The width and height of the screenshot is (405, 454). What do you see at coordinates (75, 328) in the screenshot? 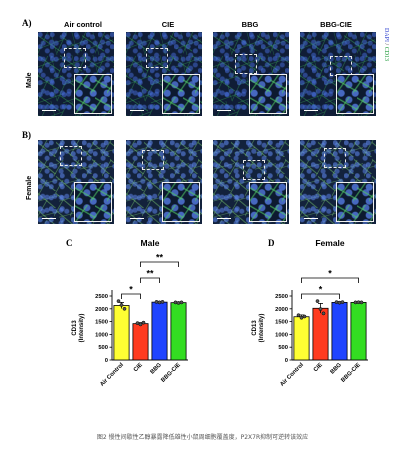
I see `male-chart-y-label-line: CD13` at bounding box center [75, 328].